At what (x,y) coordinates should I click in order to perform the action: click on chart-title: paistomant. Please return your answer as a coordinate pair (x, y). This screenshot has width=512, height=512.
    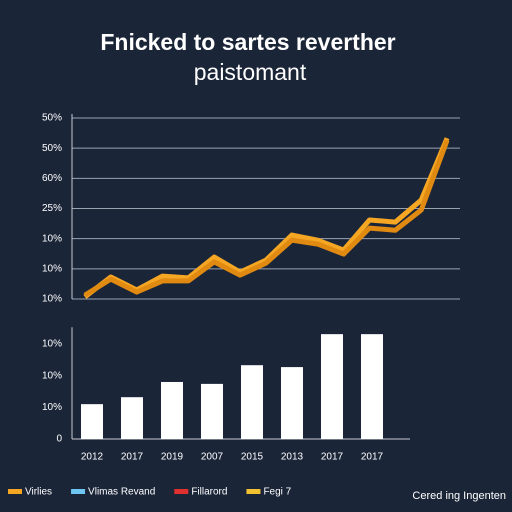
    Looking at the image, I should click on (250, 72).